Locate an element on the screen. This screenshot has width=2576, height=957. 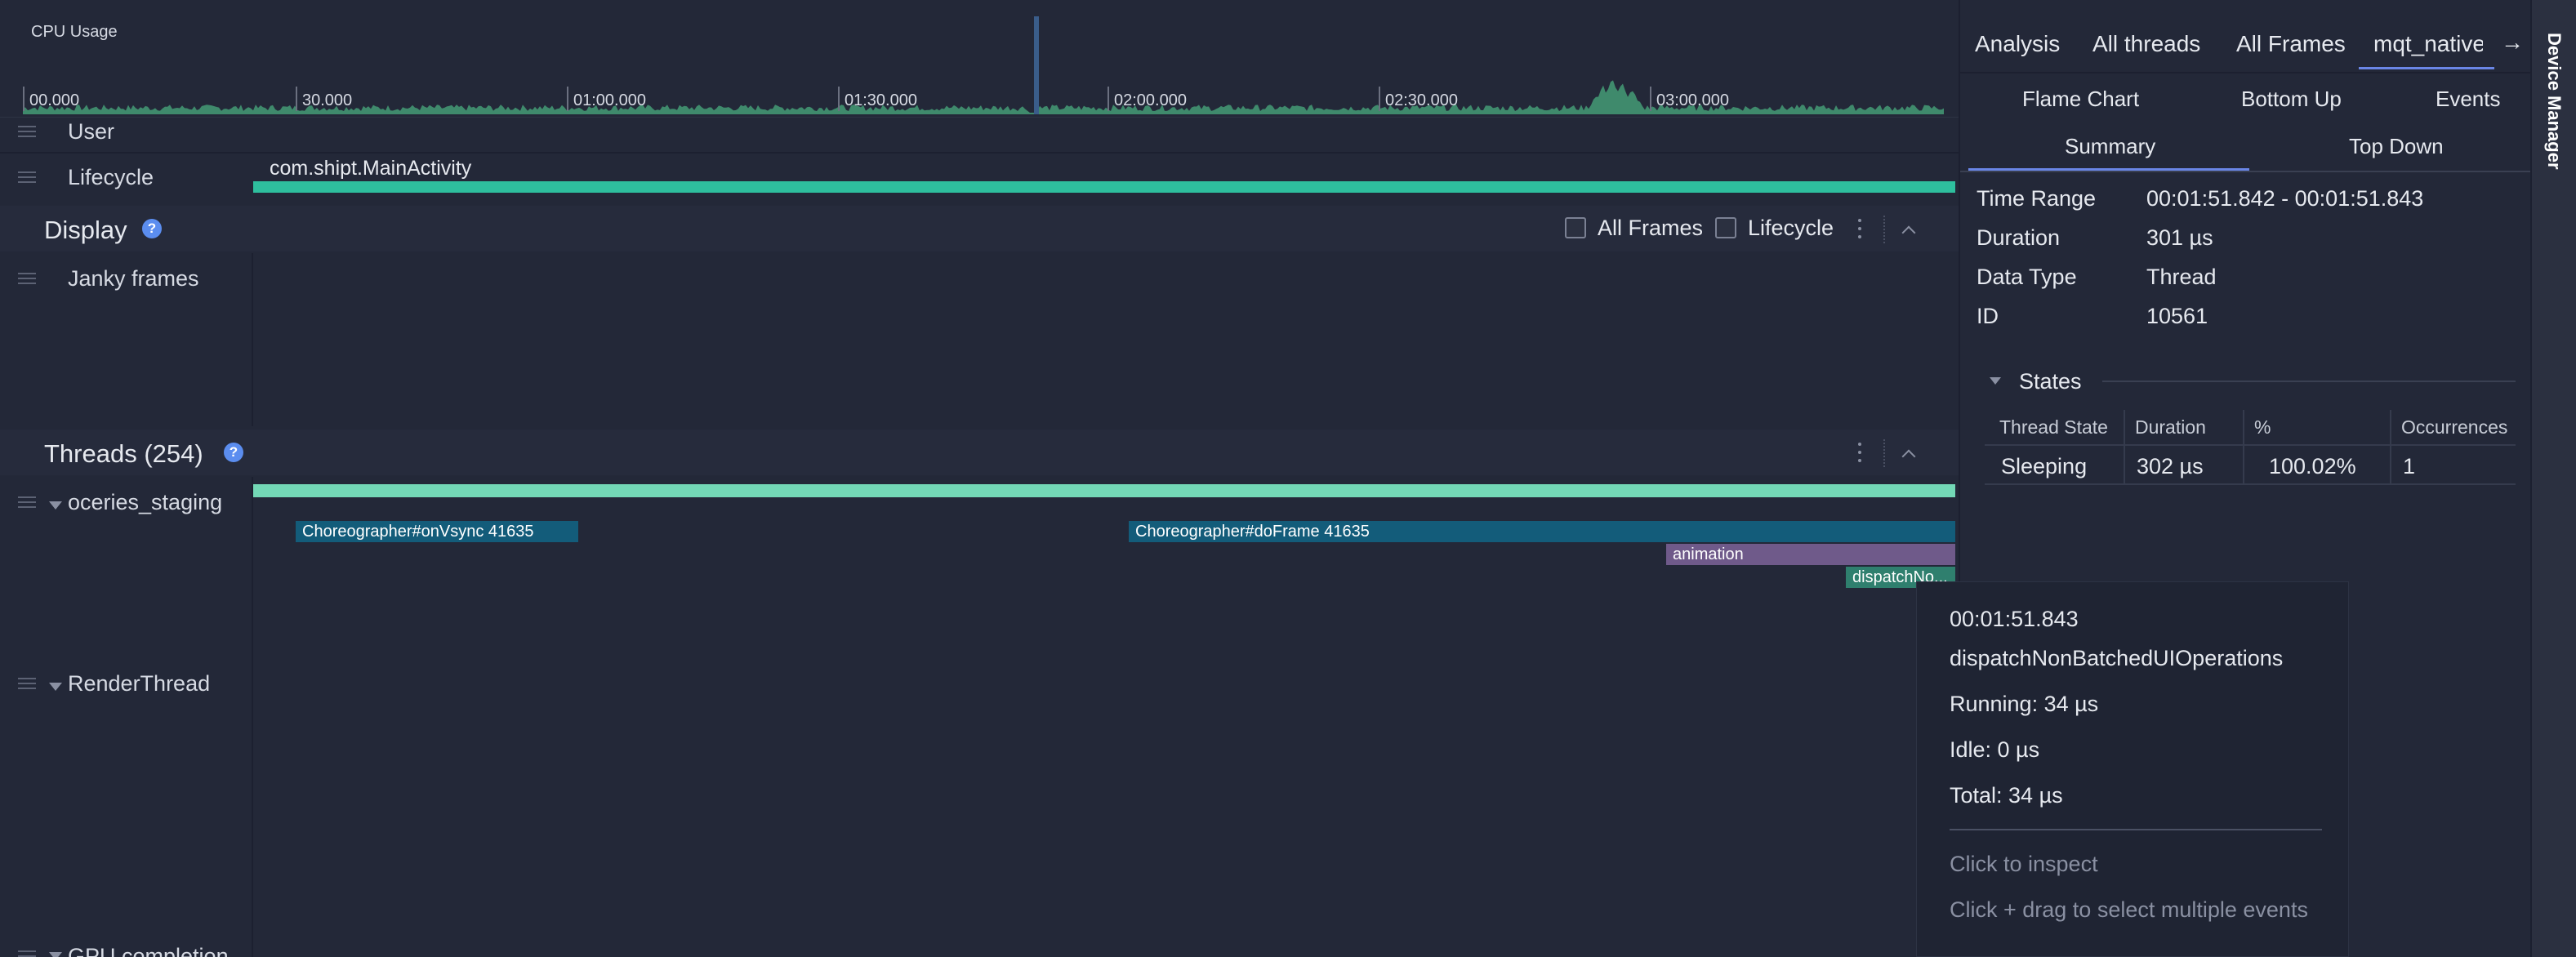
states-collapse-icon is located at coordinates (1995, 381).